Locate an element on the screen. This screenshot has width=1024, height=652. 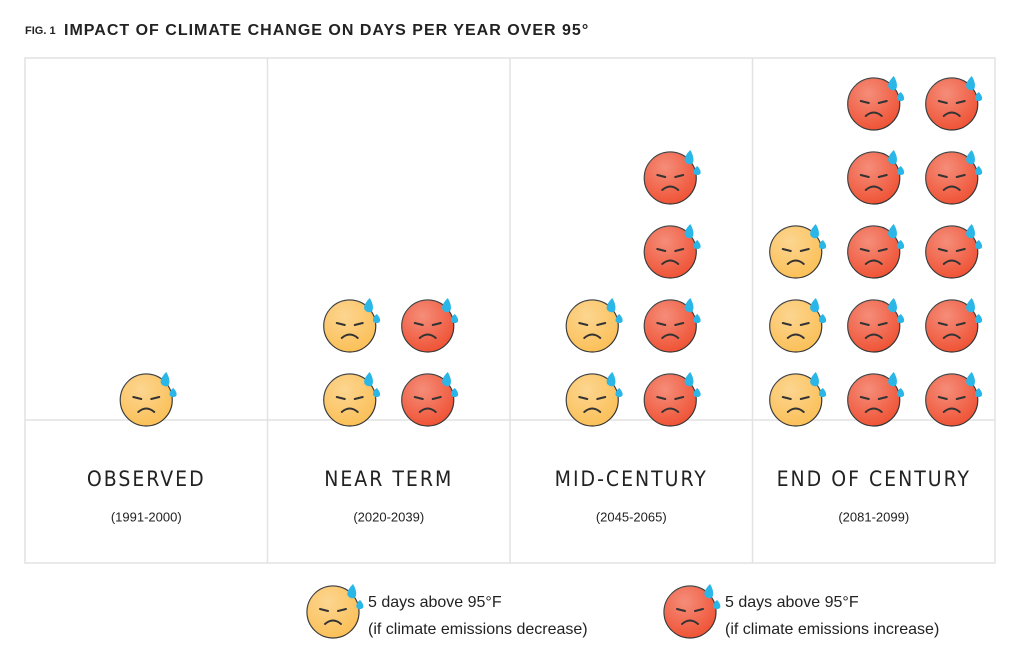
legend-description: (if climate emissions decrease) is located at coordinates (478, 629).